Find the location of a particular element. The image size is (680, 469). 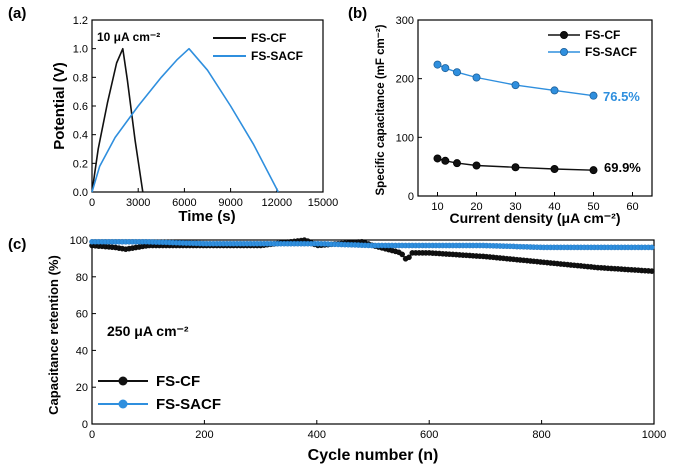

x-tick-label: 40 is located at coordinates (554, 207).